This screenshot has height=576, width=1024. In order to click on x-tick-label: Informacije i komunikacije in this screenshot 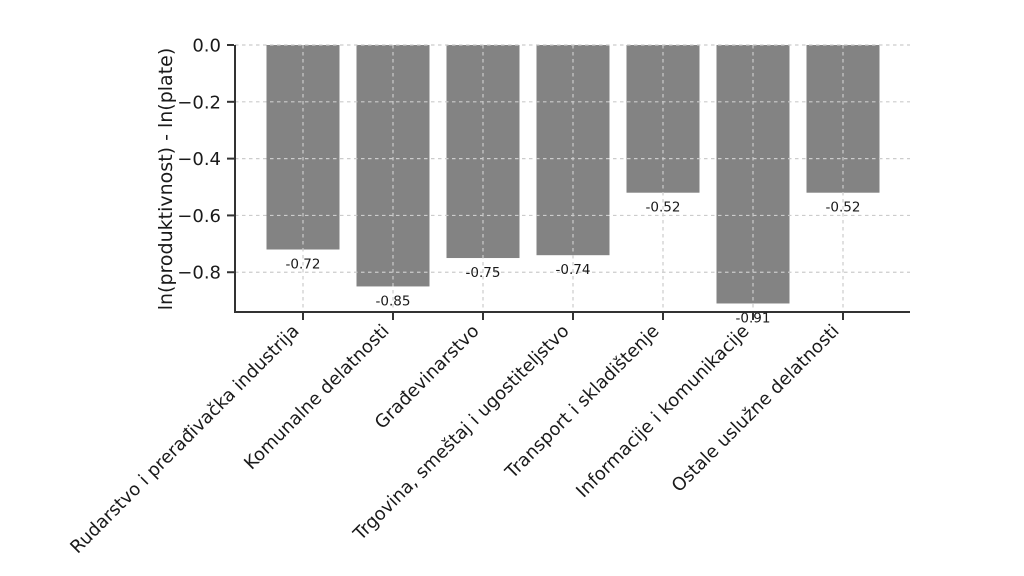, I will do `click(662, 411)`.